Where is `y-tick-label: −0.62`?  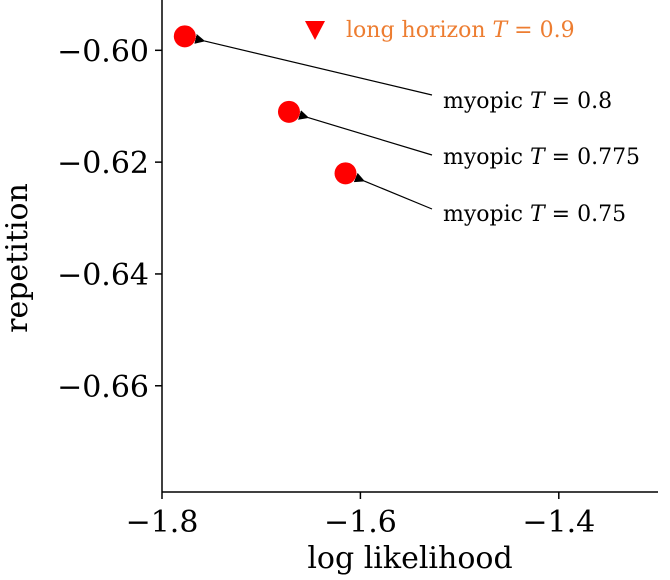
y-tick-label: −0.62 is located at coordinates (103, 163).